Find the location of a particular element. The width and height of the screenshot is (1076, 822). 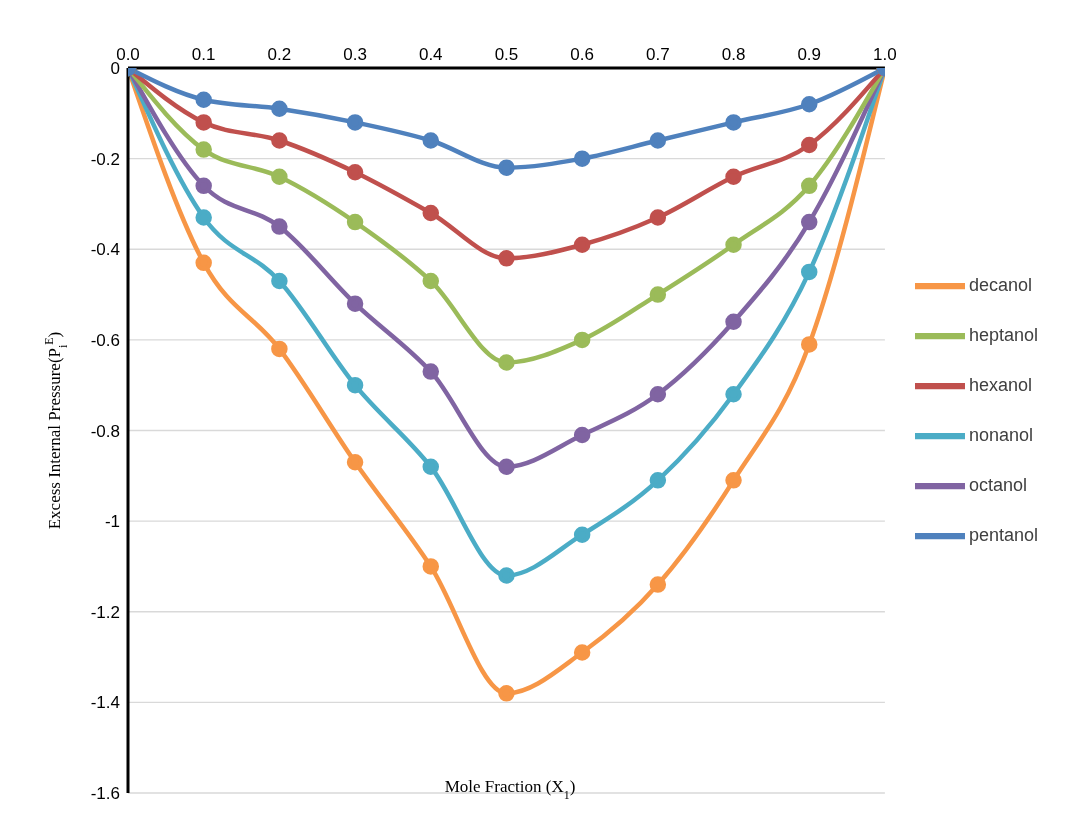

x-tick-label: 0.3 is located at coordinates (355, 54).